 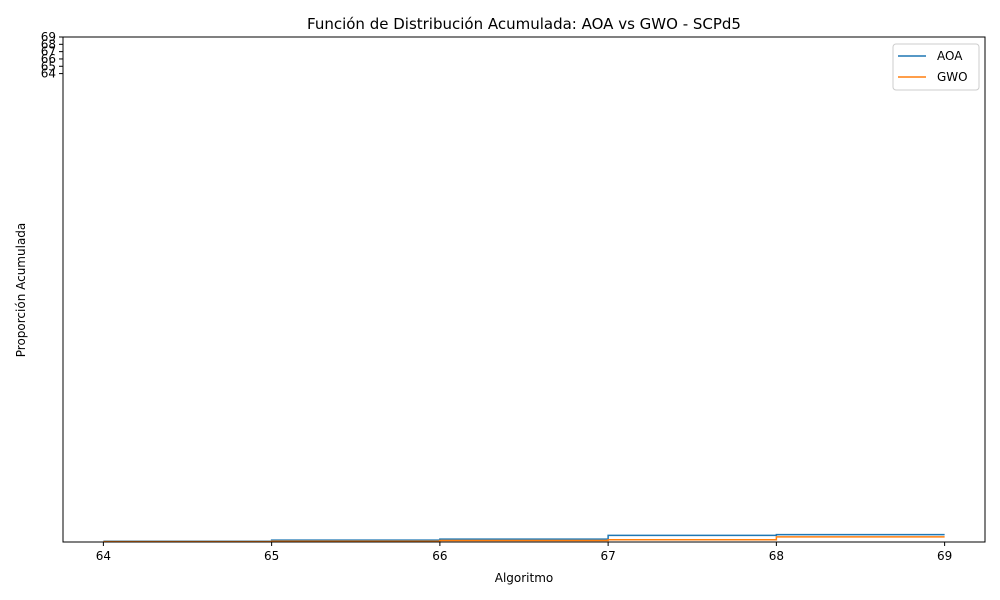 What do you see at coordinates (48, 44) in the screenshot?
I see `y-tick-label: 68` at bounding box center [48, 44].